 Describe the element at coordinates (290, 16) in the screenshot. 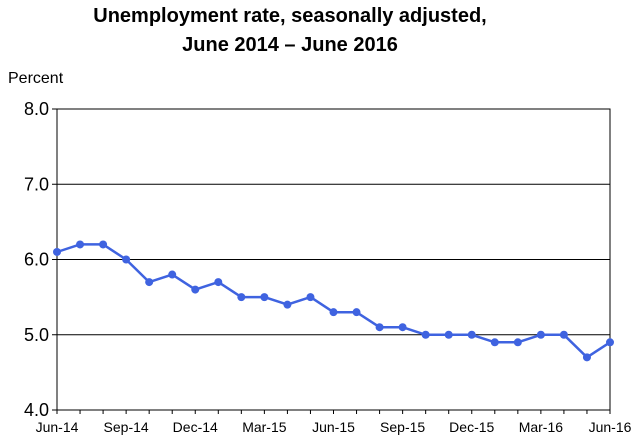

I see `chart-title: Unemployment rate, seasonally adjusted,` at that location.